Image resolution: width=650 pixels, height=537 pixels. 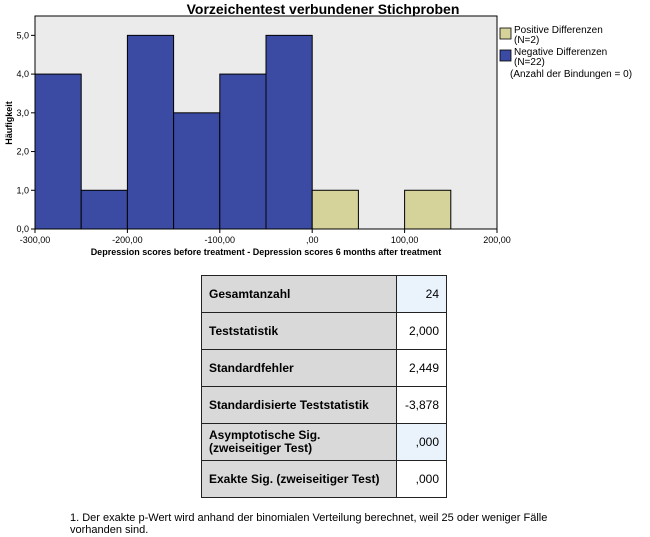 I want to click on table-row: Teststatistik 2,000, so click(x=324, y=331).